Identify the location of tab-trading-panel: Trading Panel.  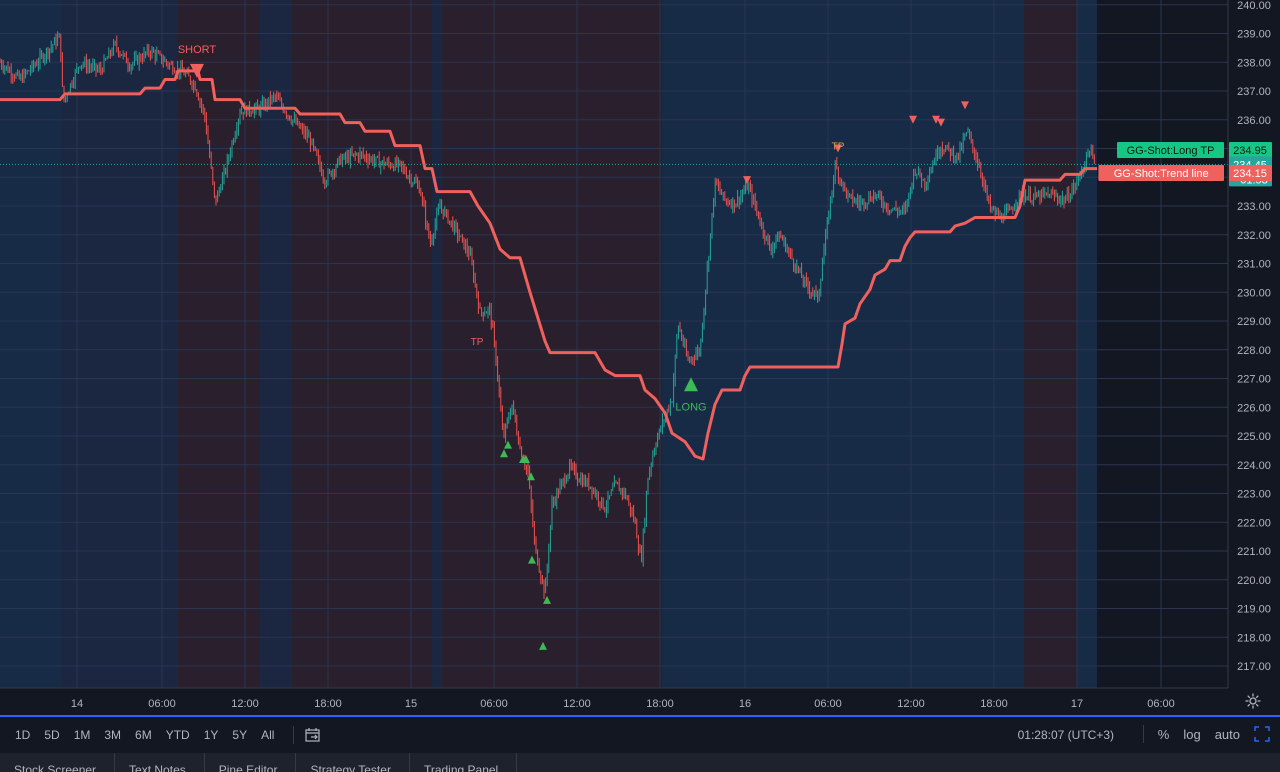
(464, 762).